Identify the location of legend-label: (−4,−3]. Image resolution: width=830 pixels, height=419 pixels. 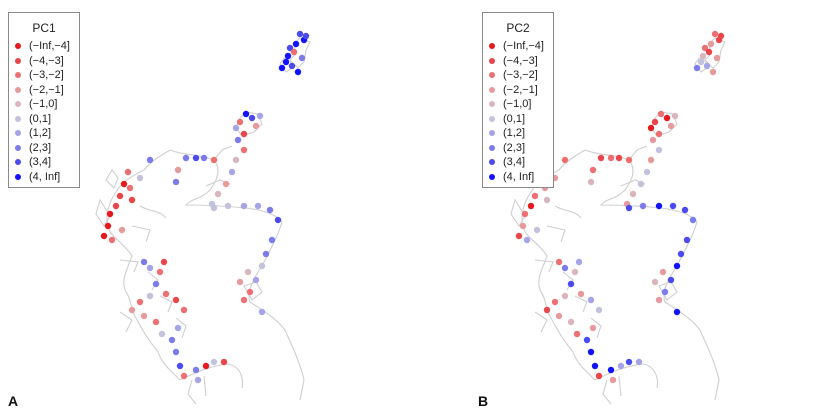
(46, 60).